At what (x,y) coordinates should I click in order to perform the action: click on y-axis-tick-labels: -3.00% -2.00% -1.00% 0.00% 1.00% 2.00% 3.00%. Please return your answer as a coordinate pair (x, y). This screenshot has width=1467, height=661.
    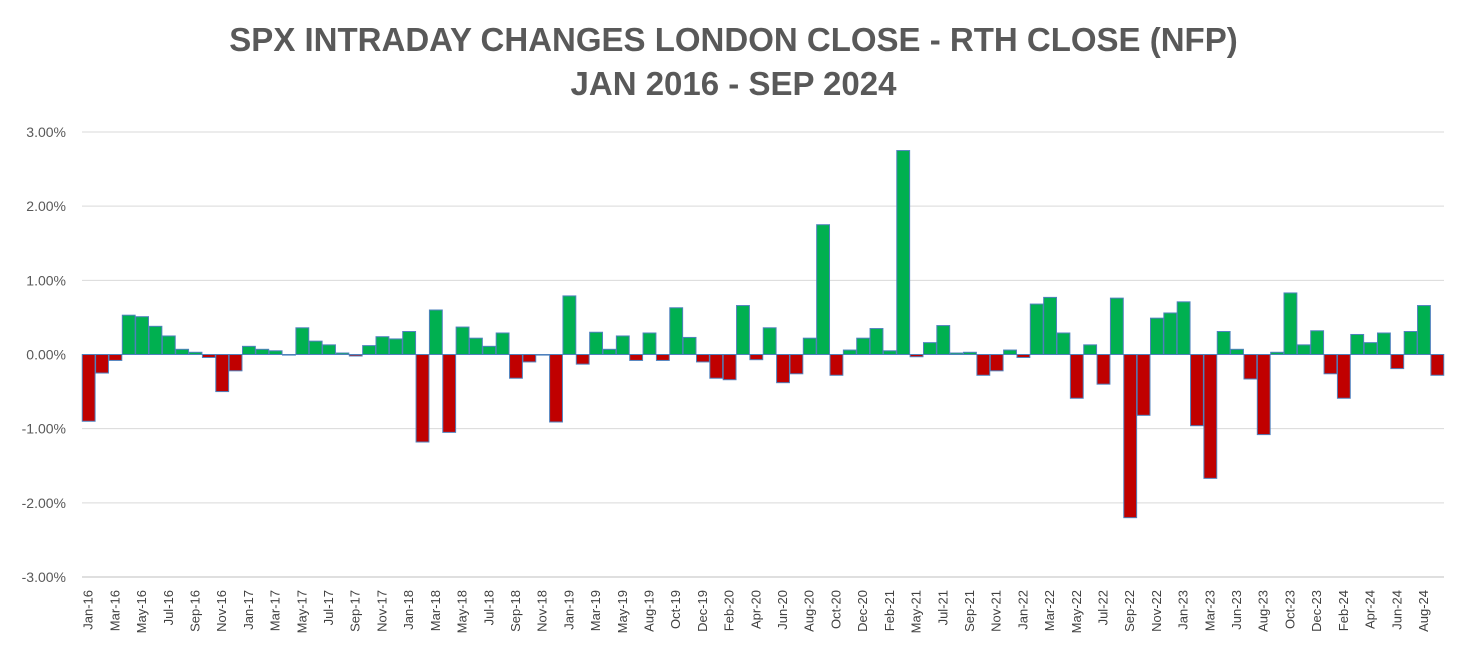
    Looking at the image, I should click on (44, 354).